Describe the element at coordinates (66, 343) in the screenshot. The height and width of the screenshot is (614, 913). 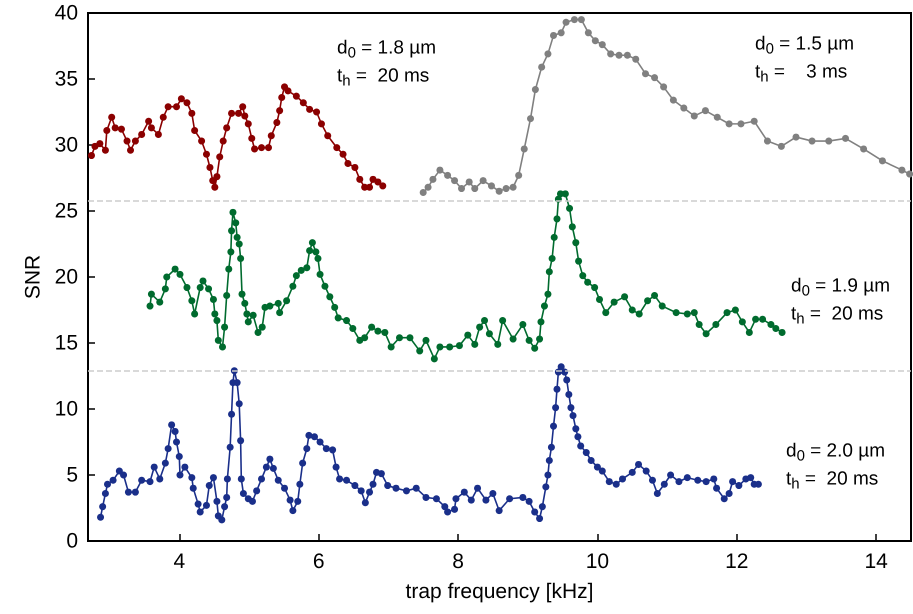
I see `y-tick-label: 15` at that location.